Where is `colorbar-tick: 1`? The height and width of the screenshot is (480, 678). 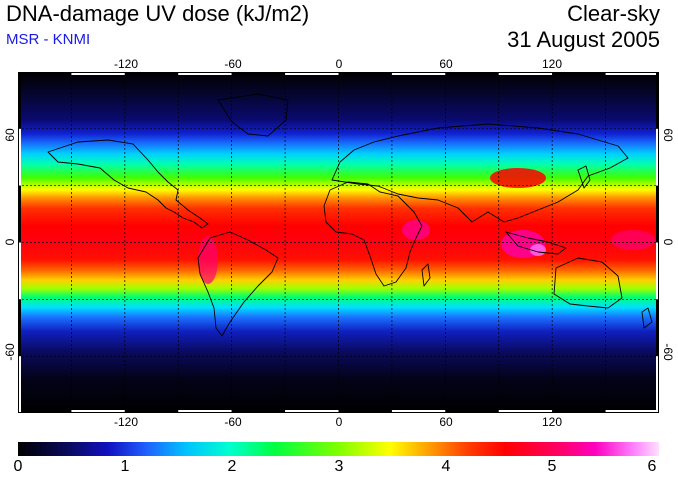
colorbar-tick: 1 is located at coordinates (125, 466).